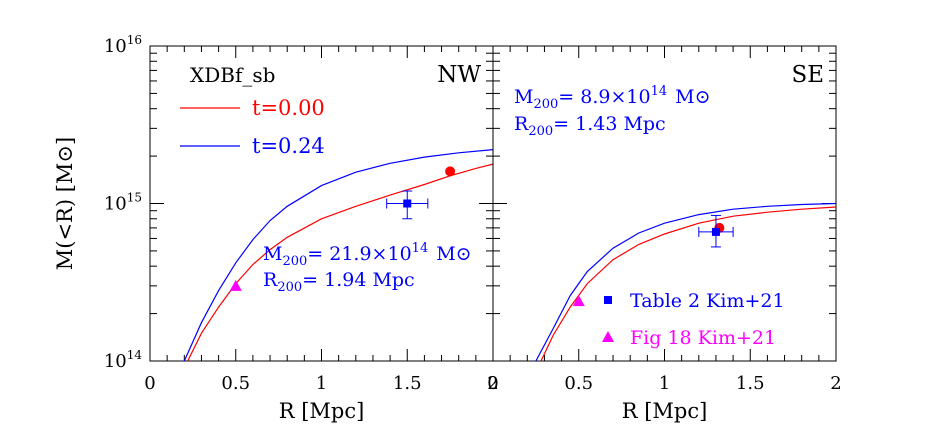  I want to click on legend-label: Table 2 Kim+21, so click(707, 301).